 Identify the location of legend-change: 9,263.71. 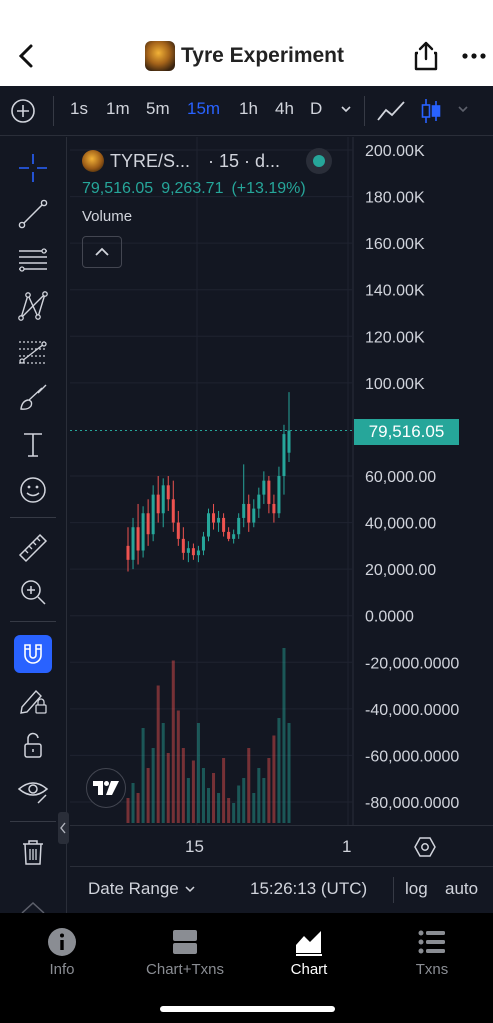
(192, 188).